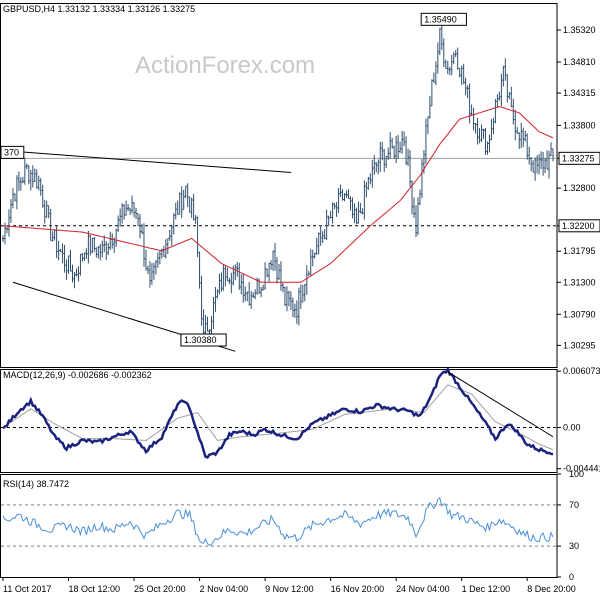 The height and width of the screenshot is (600, 600). I want to click on price-y-tick-label: 1.32800, so click(579, 188).